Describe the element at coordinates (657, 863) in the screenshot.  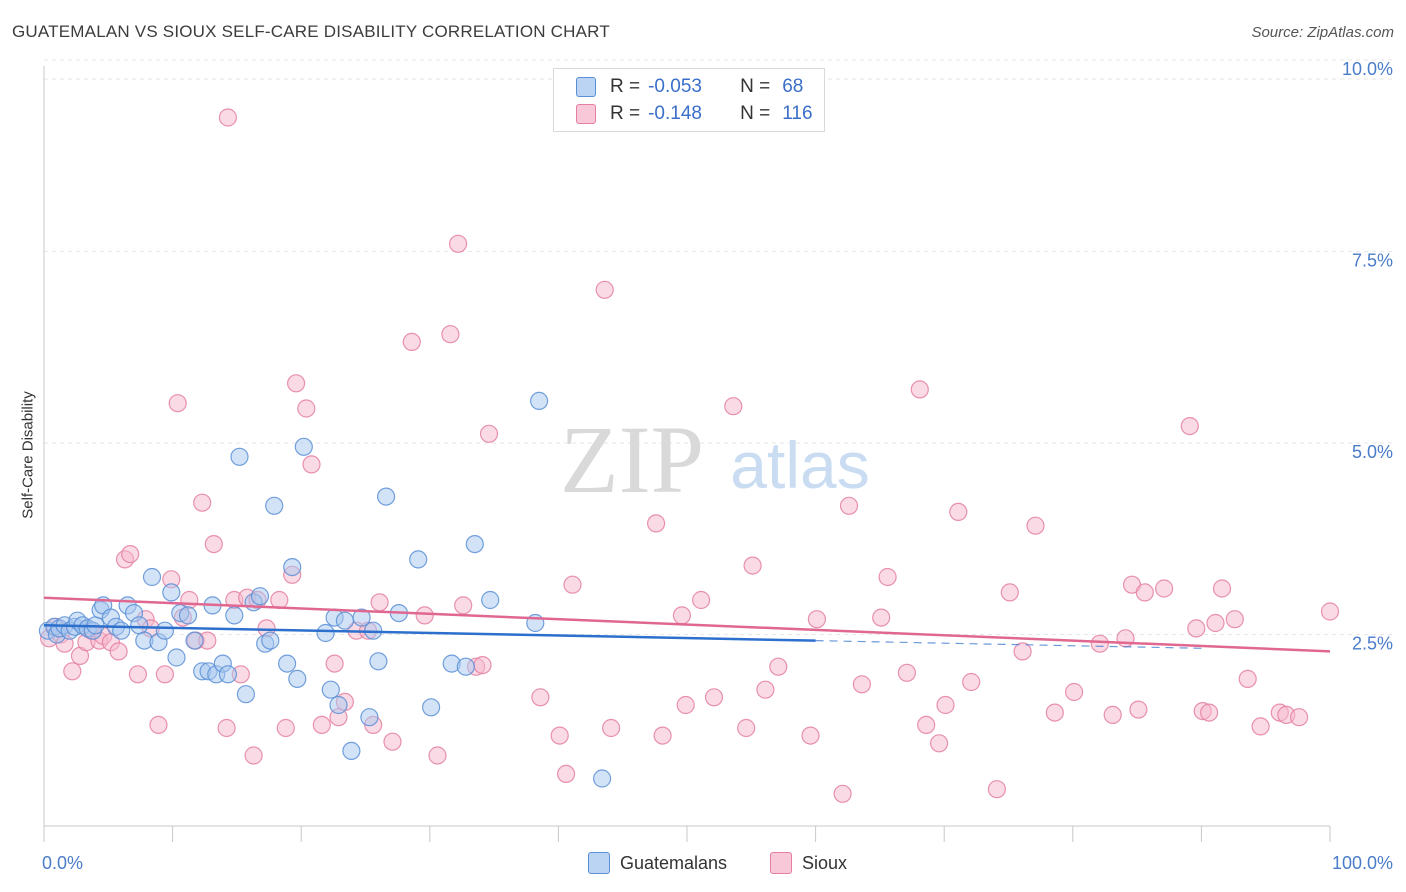
I see `legend-item-guatemalans: Guatemalans` at that location.